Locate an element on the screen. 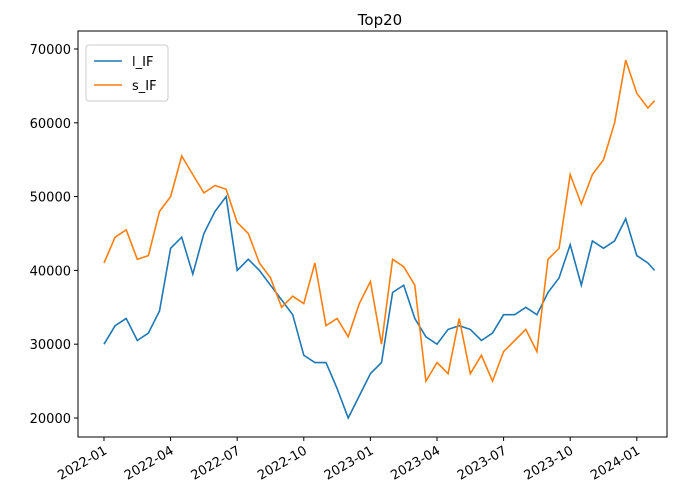 The height and width of the screenshot is (498, 680). x-tick-label: 2022-10 is located at coordinates (282, 463).